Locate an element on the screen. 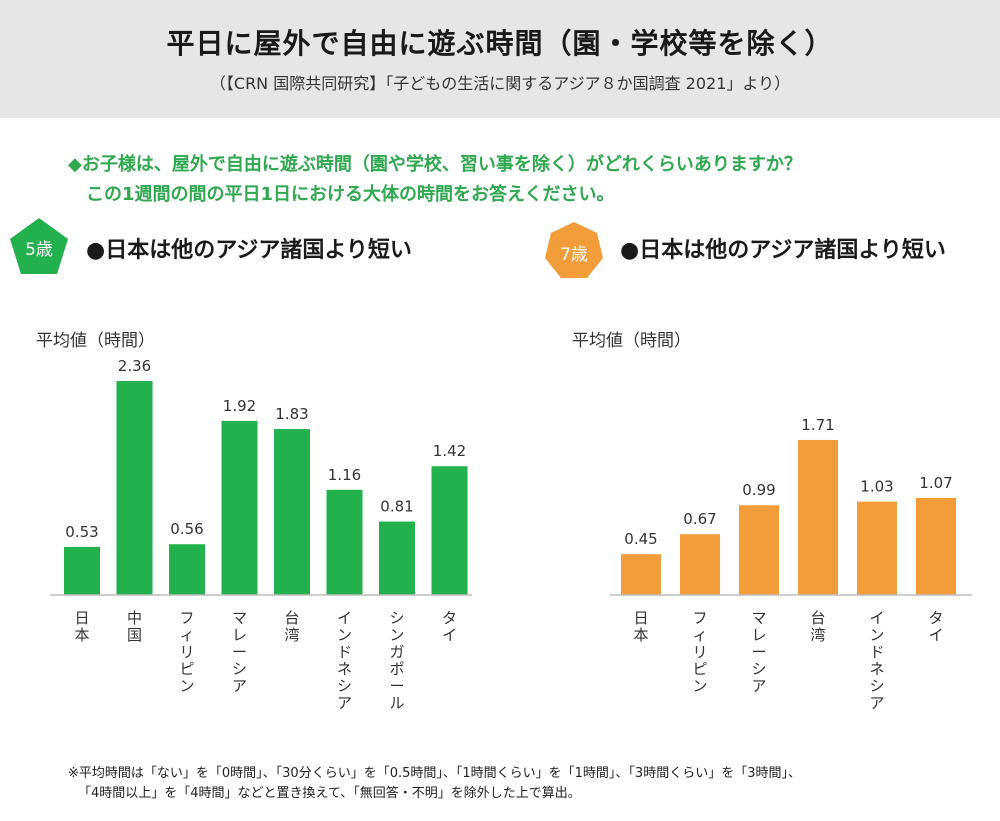  data-label: 0.81 is located at coordinates (396, 507).